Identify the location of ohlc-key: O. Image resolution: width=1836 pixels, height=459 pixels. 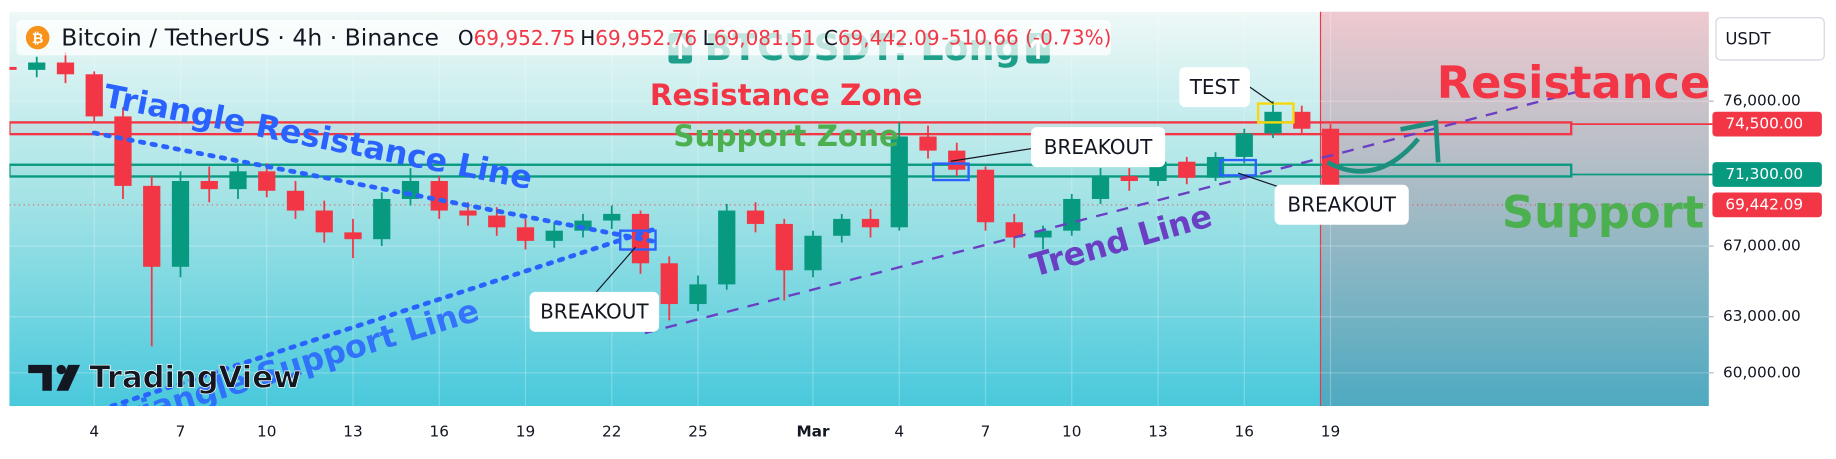
(466, 37).